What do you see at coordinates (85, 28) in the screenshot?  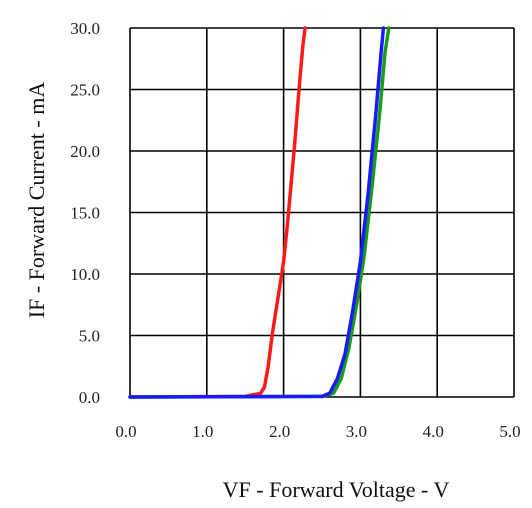 I see `y-tick-label: 30.0` at bounding box center [85, 28].